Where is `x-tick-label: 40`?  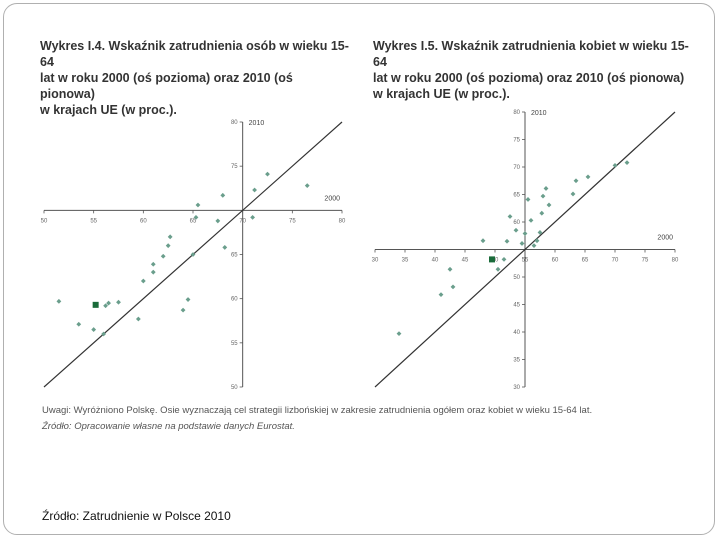 x-tick-label: 40 is located at coordinates (435, 261).